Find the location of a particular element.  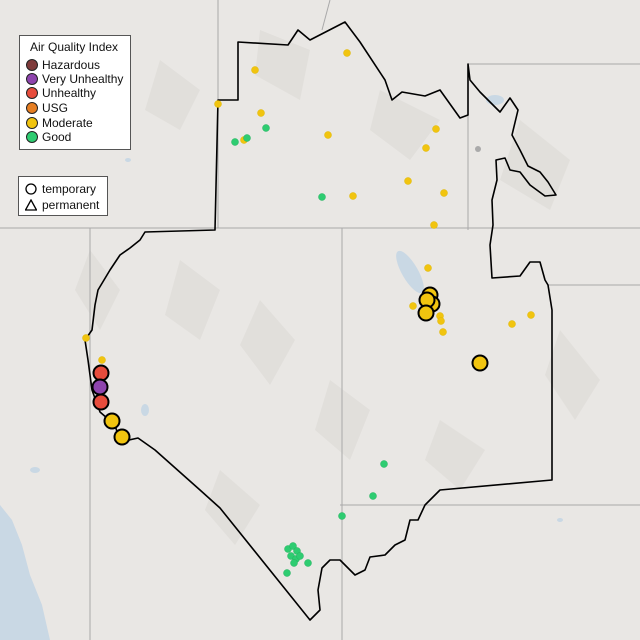

legend-item-usg: USG is located at coordinates (47, 108).